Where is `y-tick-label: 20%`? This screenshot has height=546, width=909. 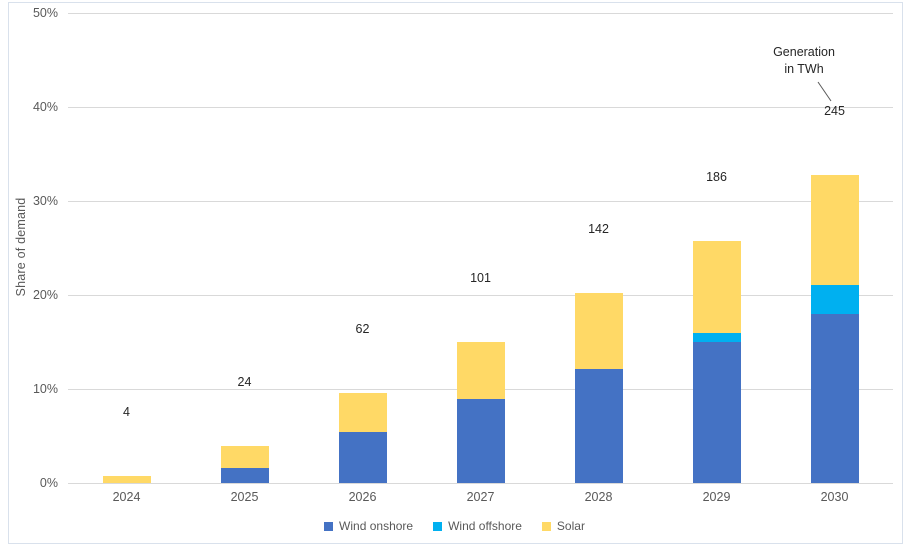
y-tick-label: 20% is located at coordinates (45, 295).